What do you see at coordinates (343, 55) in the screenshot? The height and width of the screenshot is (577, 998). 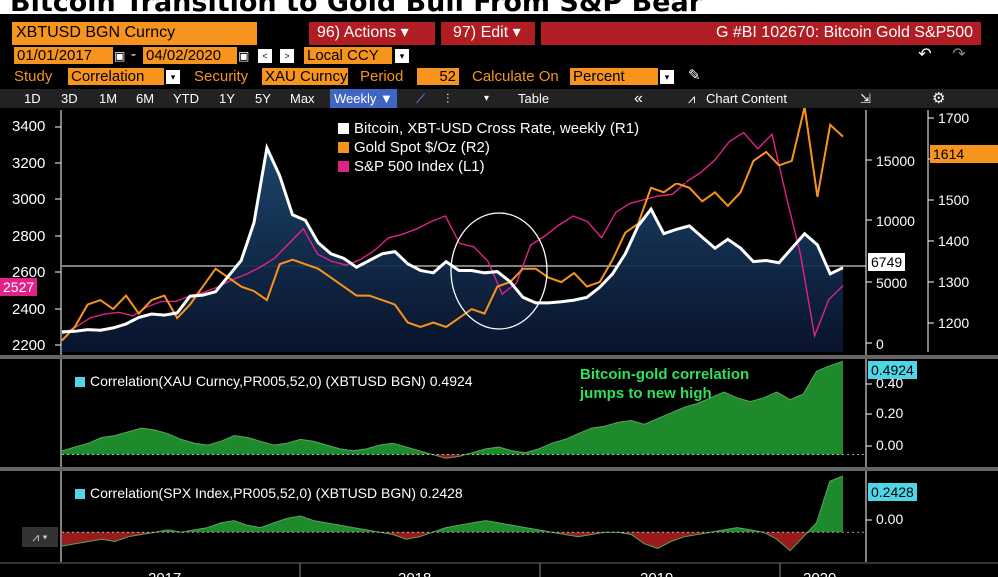 I see `currency-text: Local CCY` at bounding box center [343, 55].